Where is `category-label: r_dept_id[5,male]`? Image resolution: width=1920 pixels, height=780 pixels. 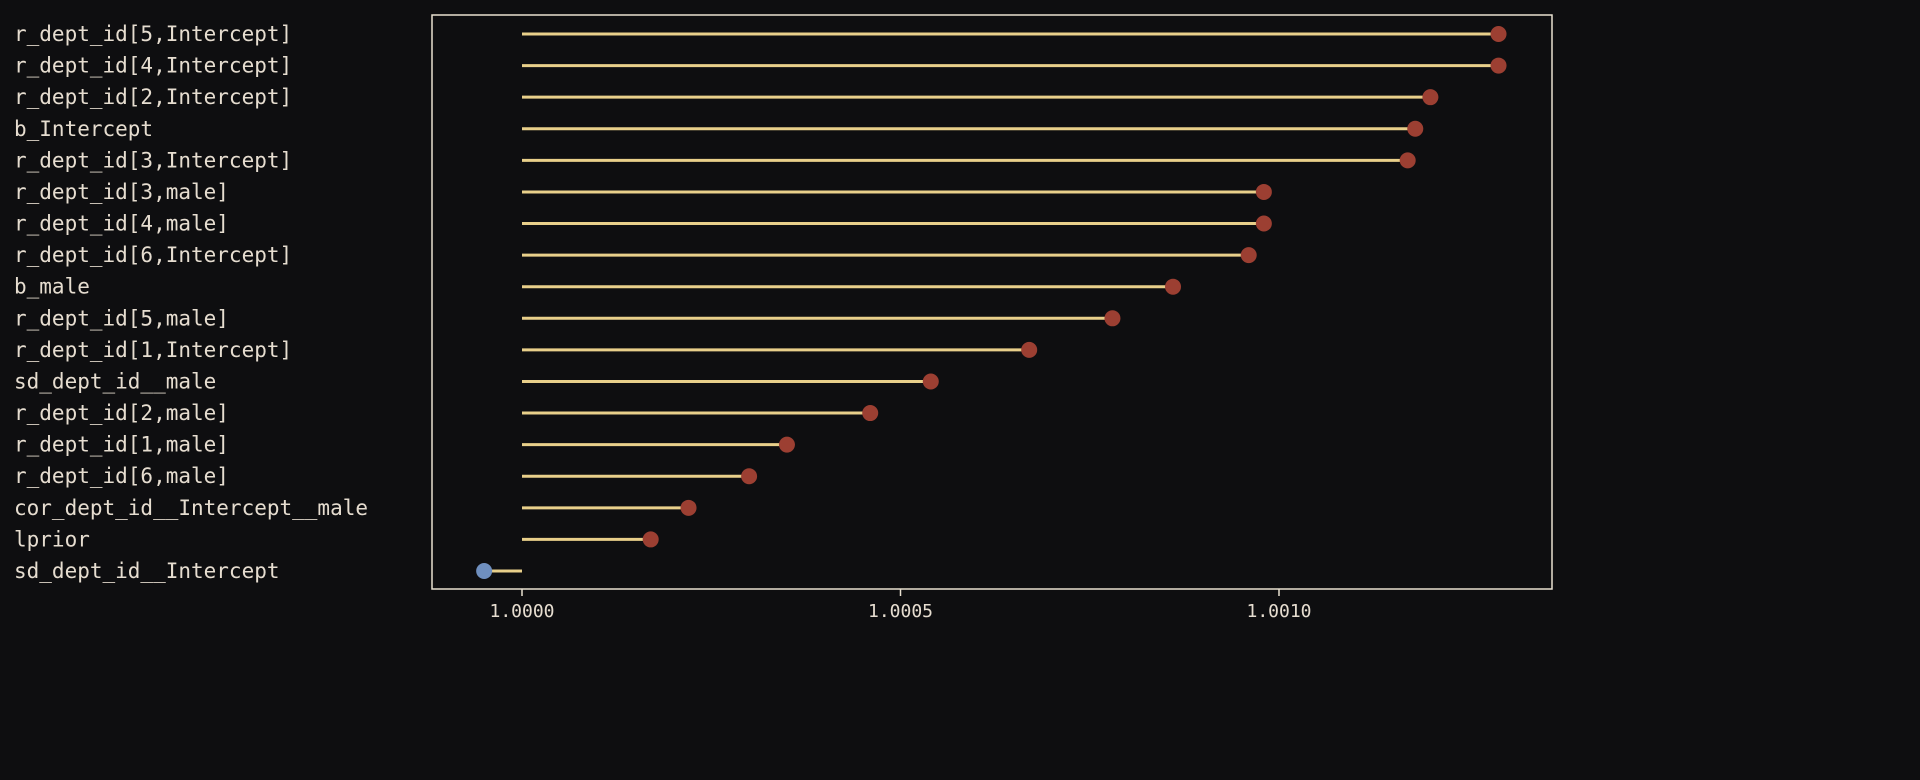
category-label: r_dept_id[5,male] is located at coordinates (121, 318).